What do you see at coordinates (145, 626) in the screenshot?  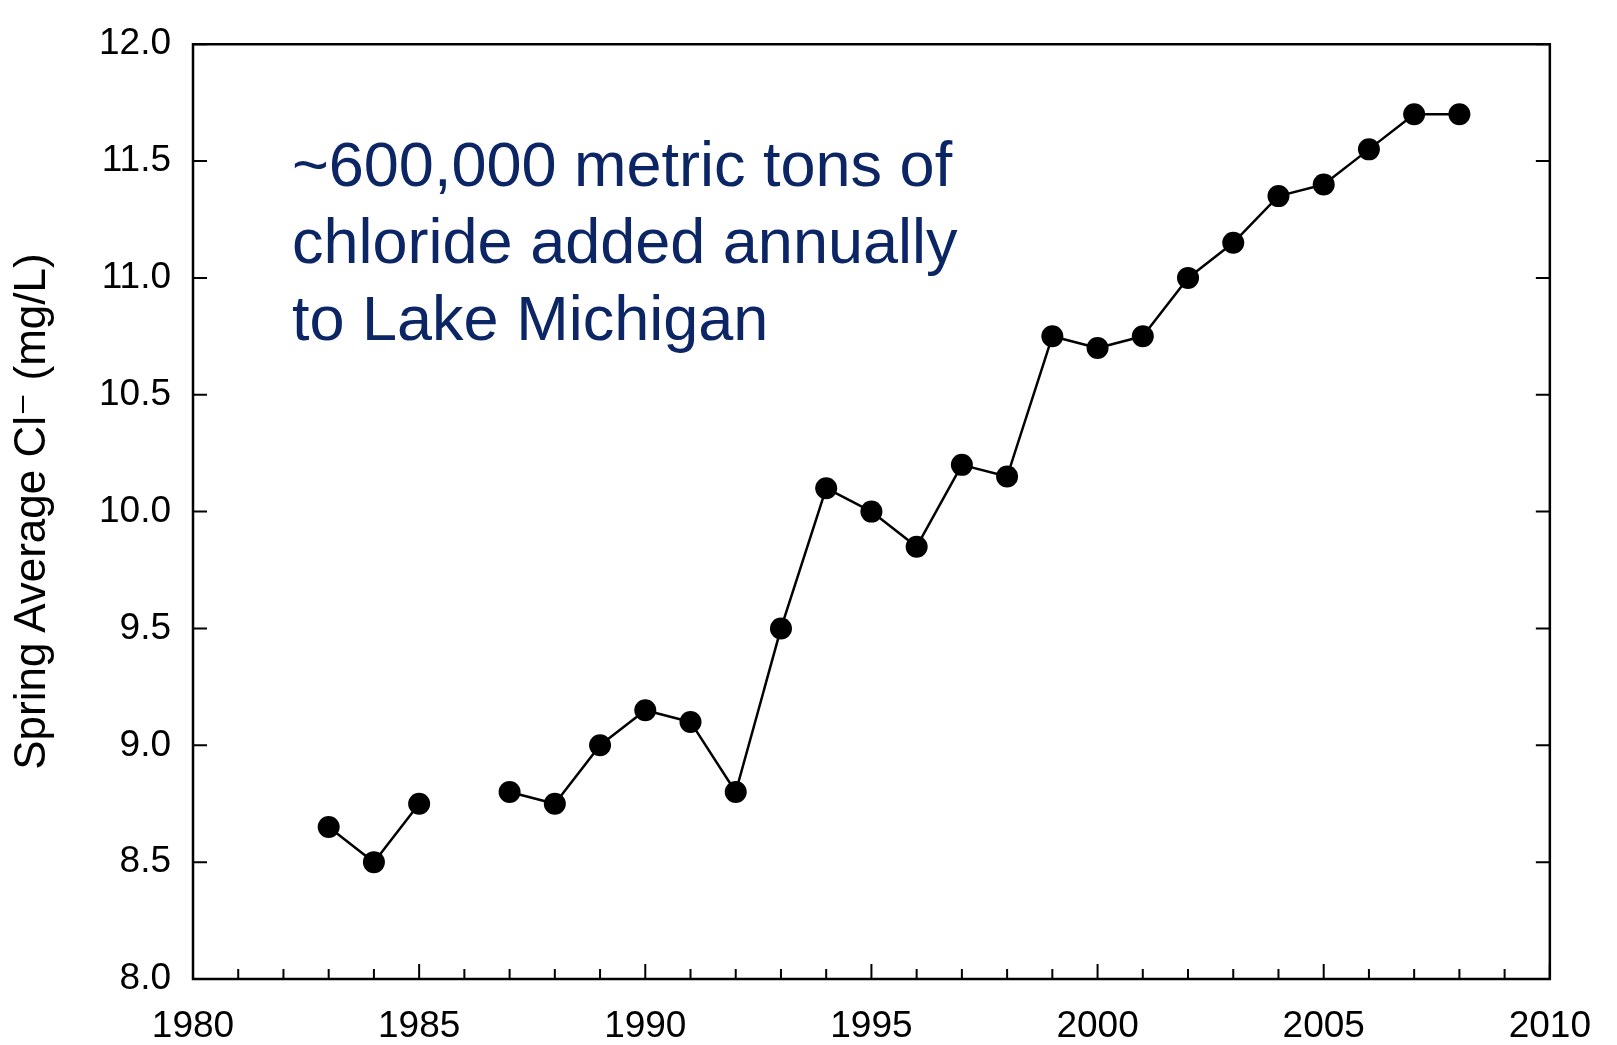 I see `y-tick-label: 9.5` at bounding box center [145, 626].